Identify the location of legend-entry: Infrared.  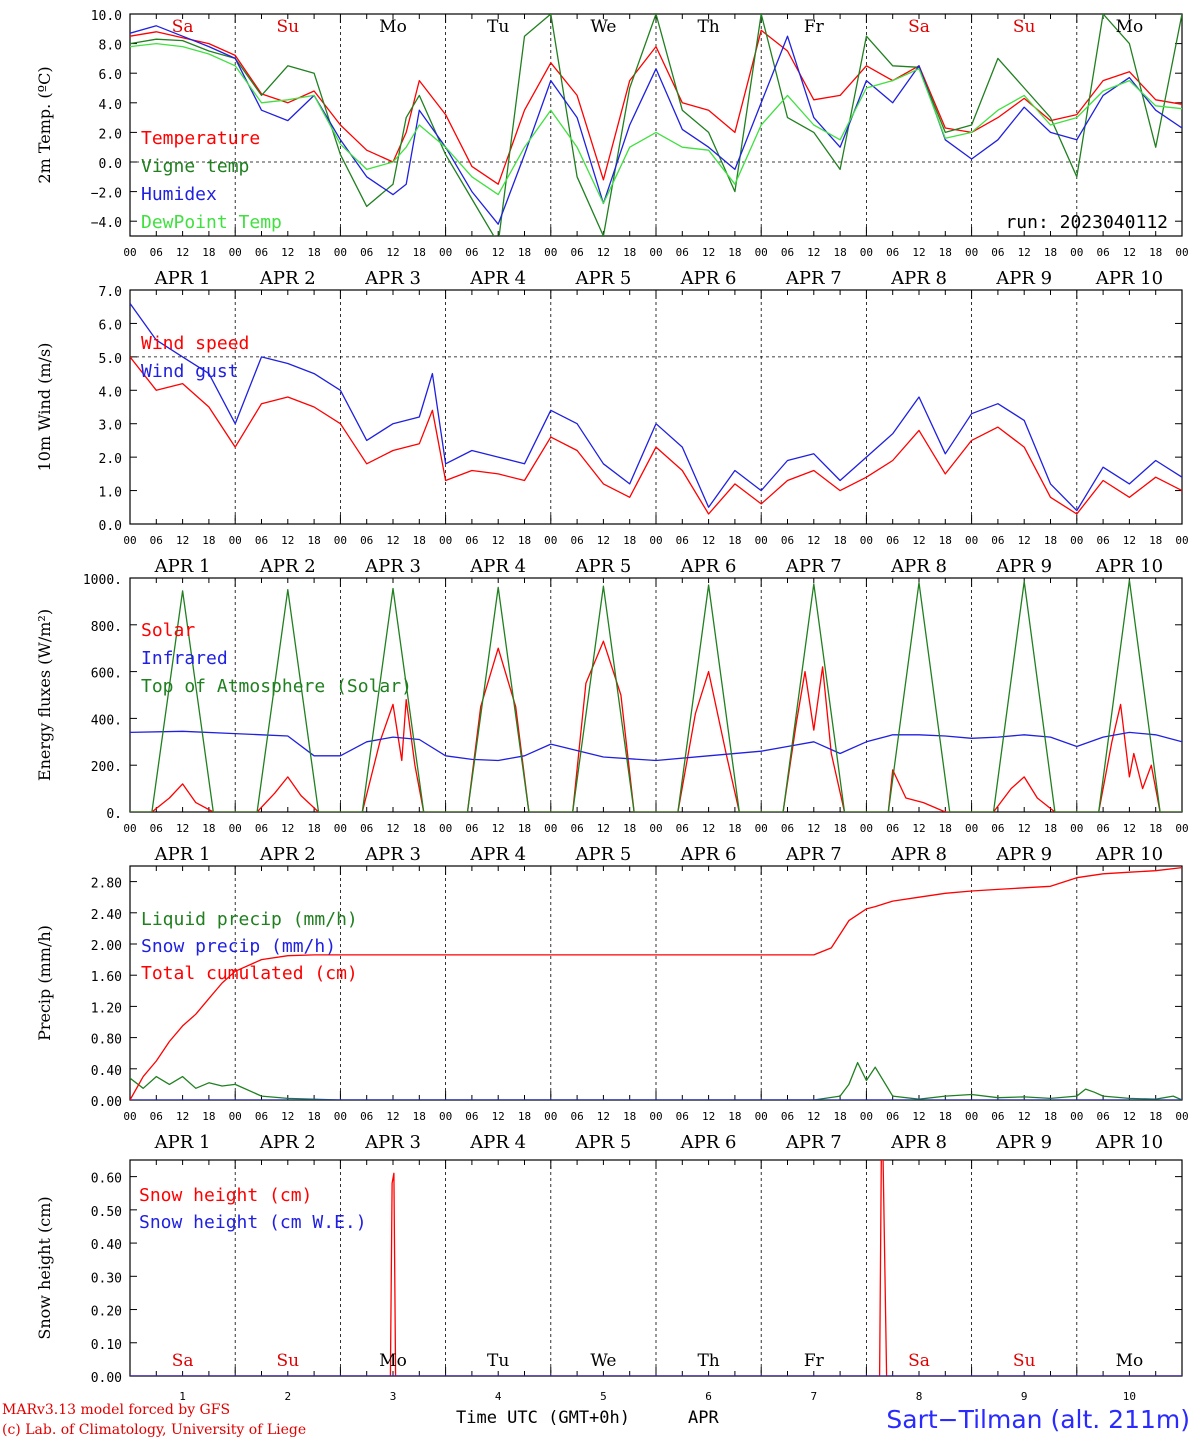
(184, 658).